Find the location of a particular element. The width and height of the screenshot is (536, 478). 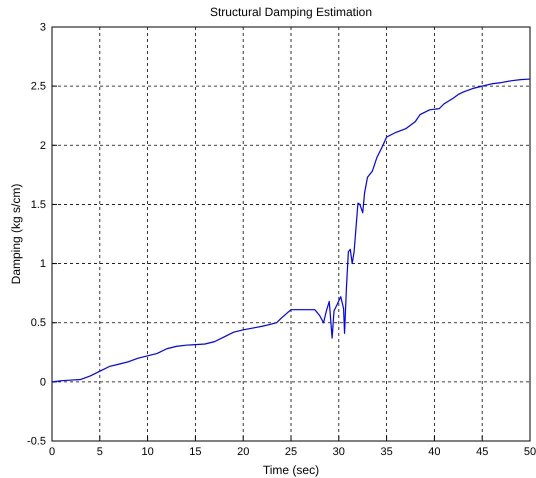

x-tick-label: 5 is located at coordinates (99, 452).